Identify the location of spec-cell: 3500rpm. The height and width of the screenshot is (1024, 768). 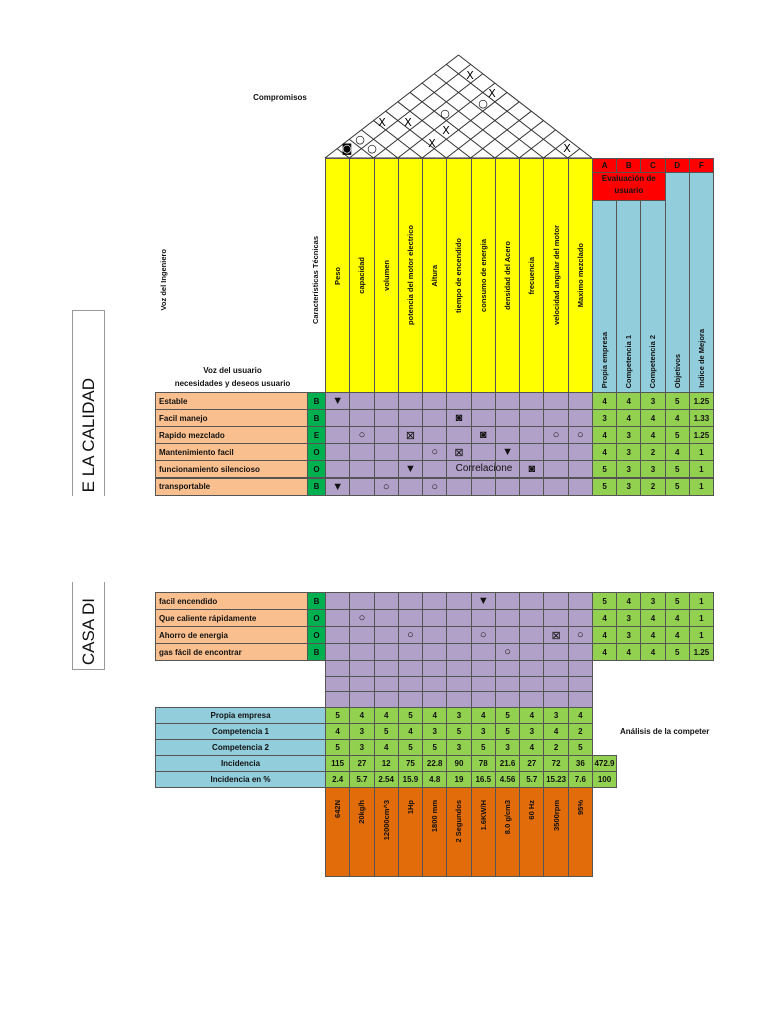
(556, 832).